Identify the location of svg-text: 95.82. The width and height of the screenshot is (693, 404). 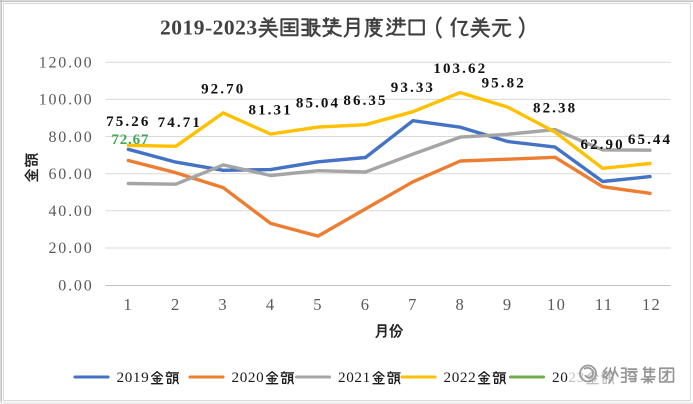
(504, 84).